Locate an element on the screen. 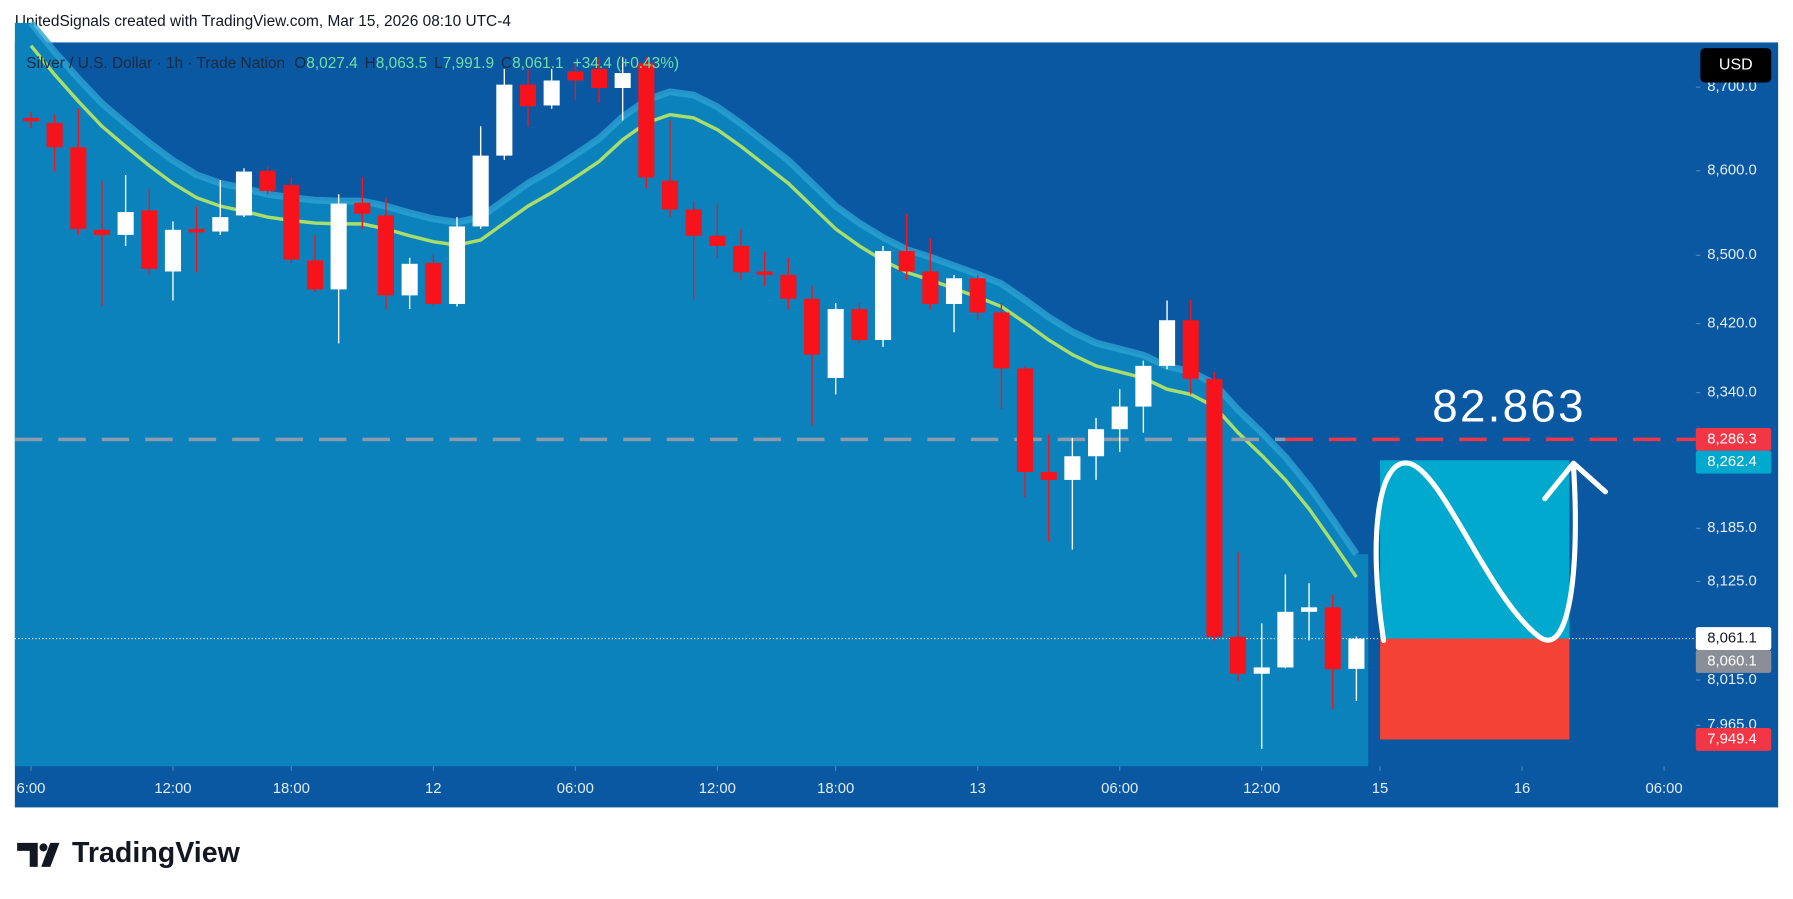 This screenshot has width=1793, height=899. x-tick-label: 18:00 is located at coordinates (835, 789).